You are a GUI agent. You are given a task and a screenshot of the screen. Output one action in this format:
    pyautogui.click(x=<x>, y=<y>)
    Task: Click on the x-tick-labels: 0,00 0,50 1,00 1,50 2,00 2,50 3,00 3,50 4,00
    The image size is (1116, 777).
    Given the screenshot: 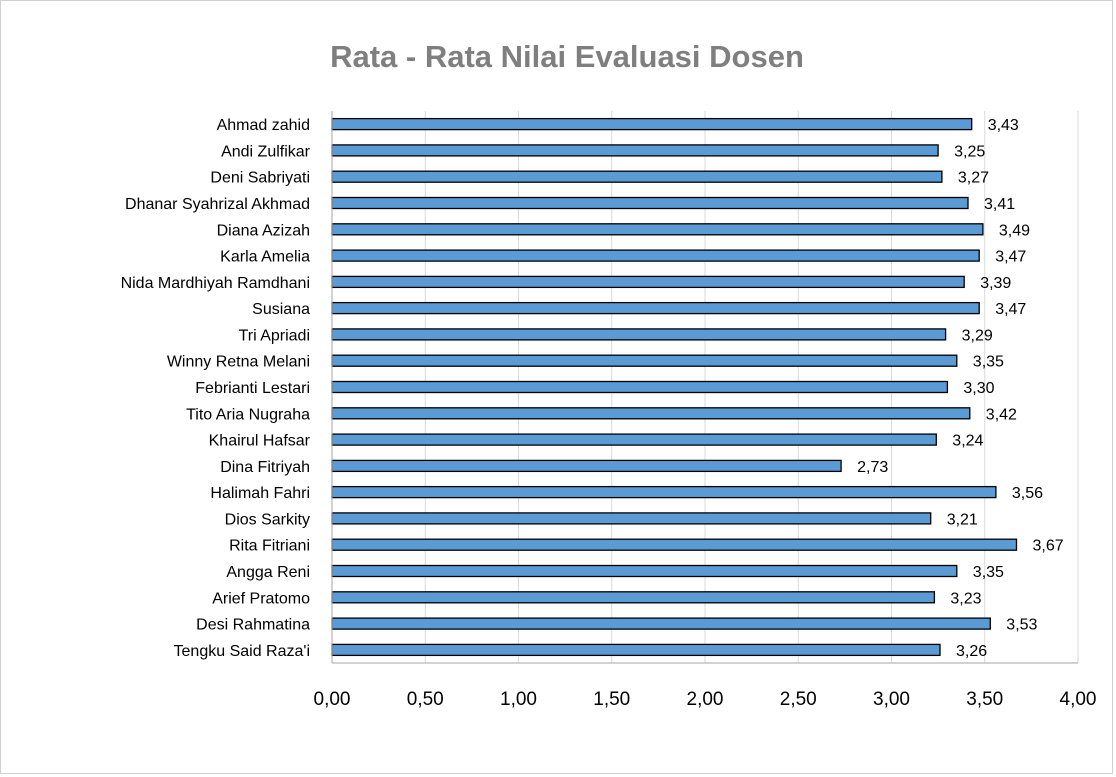 What is the action you would take?
    pyautogui.click(x=705, y=699)
    